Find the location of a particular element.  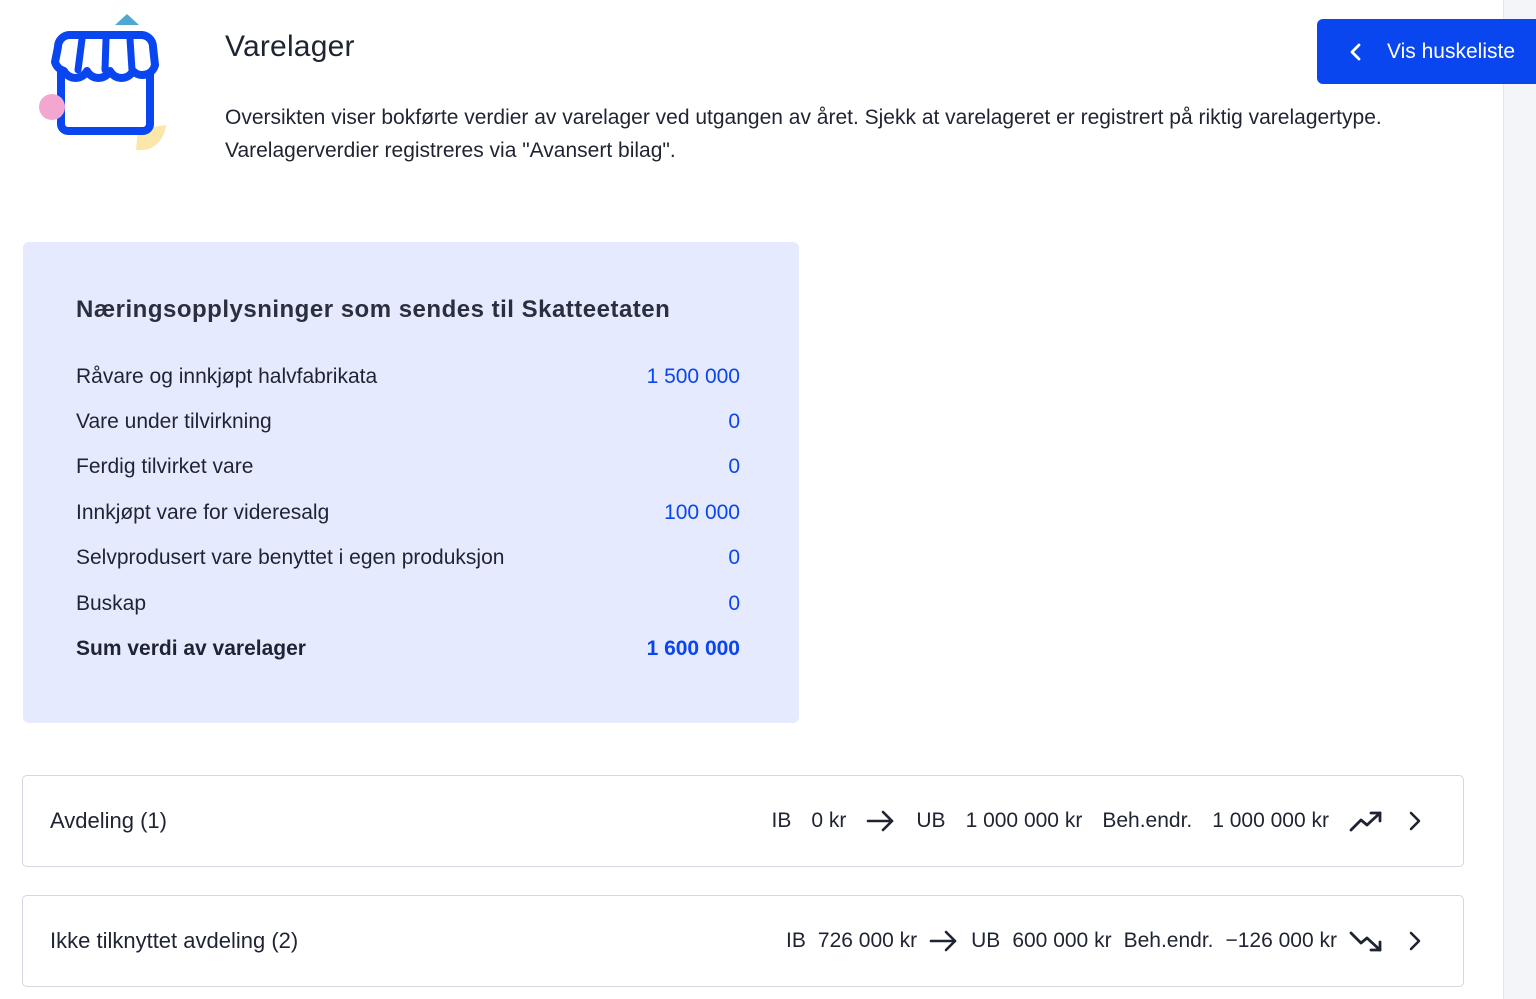

right-sidebar-edge is located at coordinates (1519, 499).